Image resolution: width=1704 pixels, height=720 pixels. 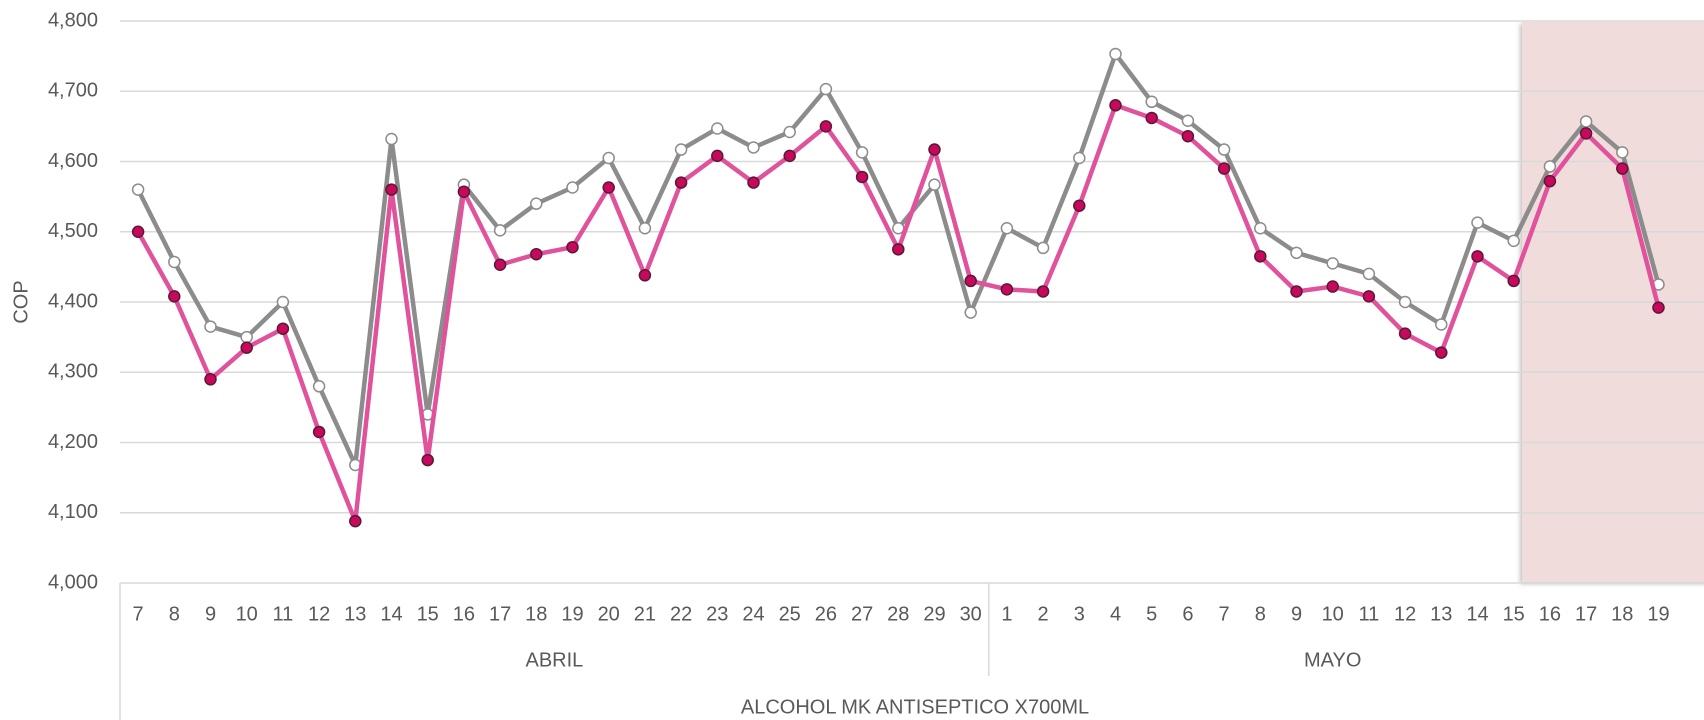 I want to click on y-tick-label: 4,600, so click(x=73, y=161).